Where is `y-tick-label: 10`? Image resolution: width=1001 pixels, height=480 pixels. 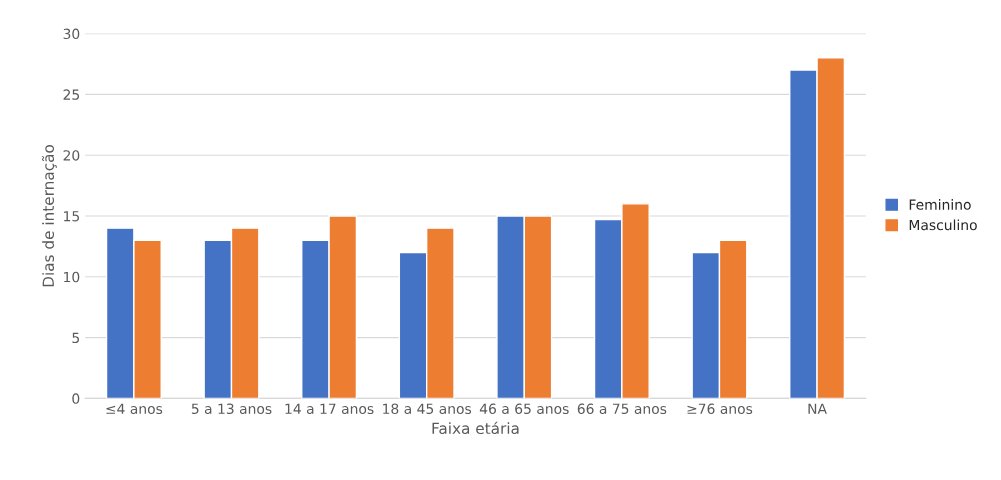 y-tick-label: 10 is located at coordinates (72, 277).